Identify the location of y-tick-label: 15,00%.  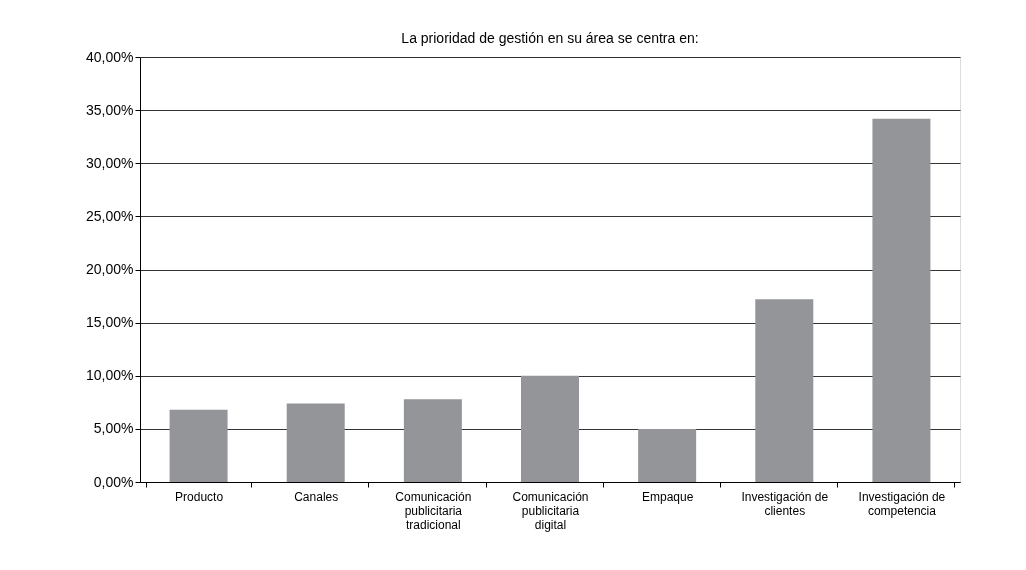
(110, 322).